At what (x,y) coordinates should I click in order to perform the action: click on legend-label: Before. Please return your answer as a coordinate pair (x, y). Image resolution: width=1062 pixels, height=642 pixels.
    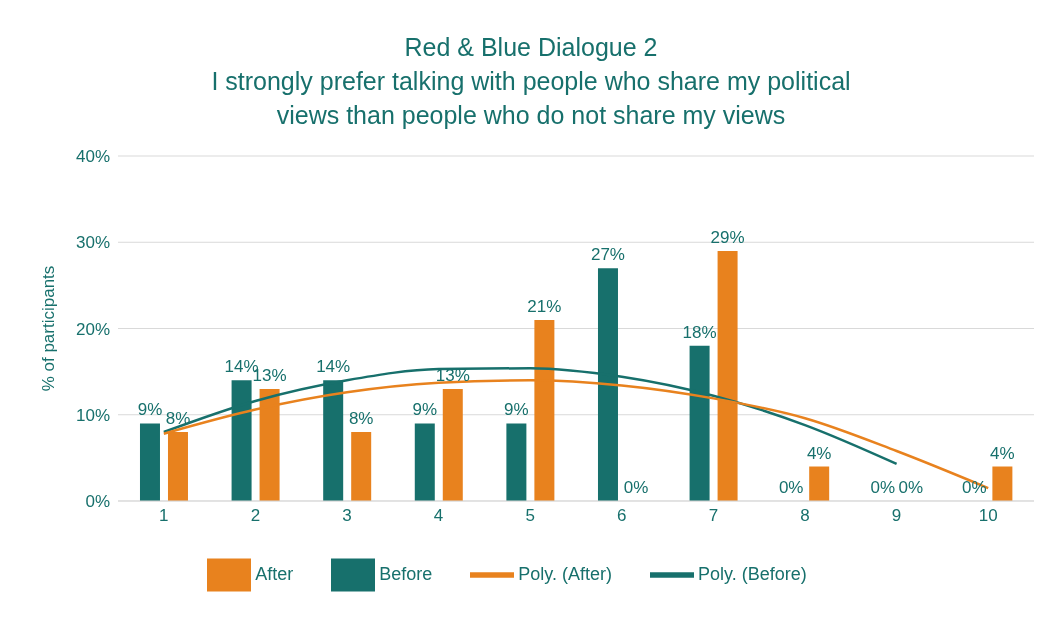
    Looking at the image, I should click on (406, 573).